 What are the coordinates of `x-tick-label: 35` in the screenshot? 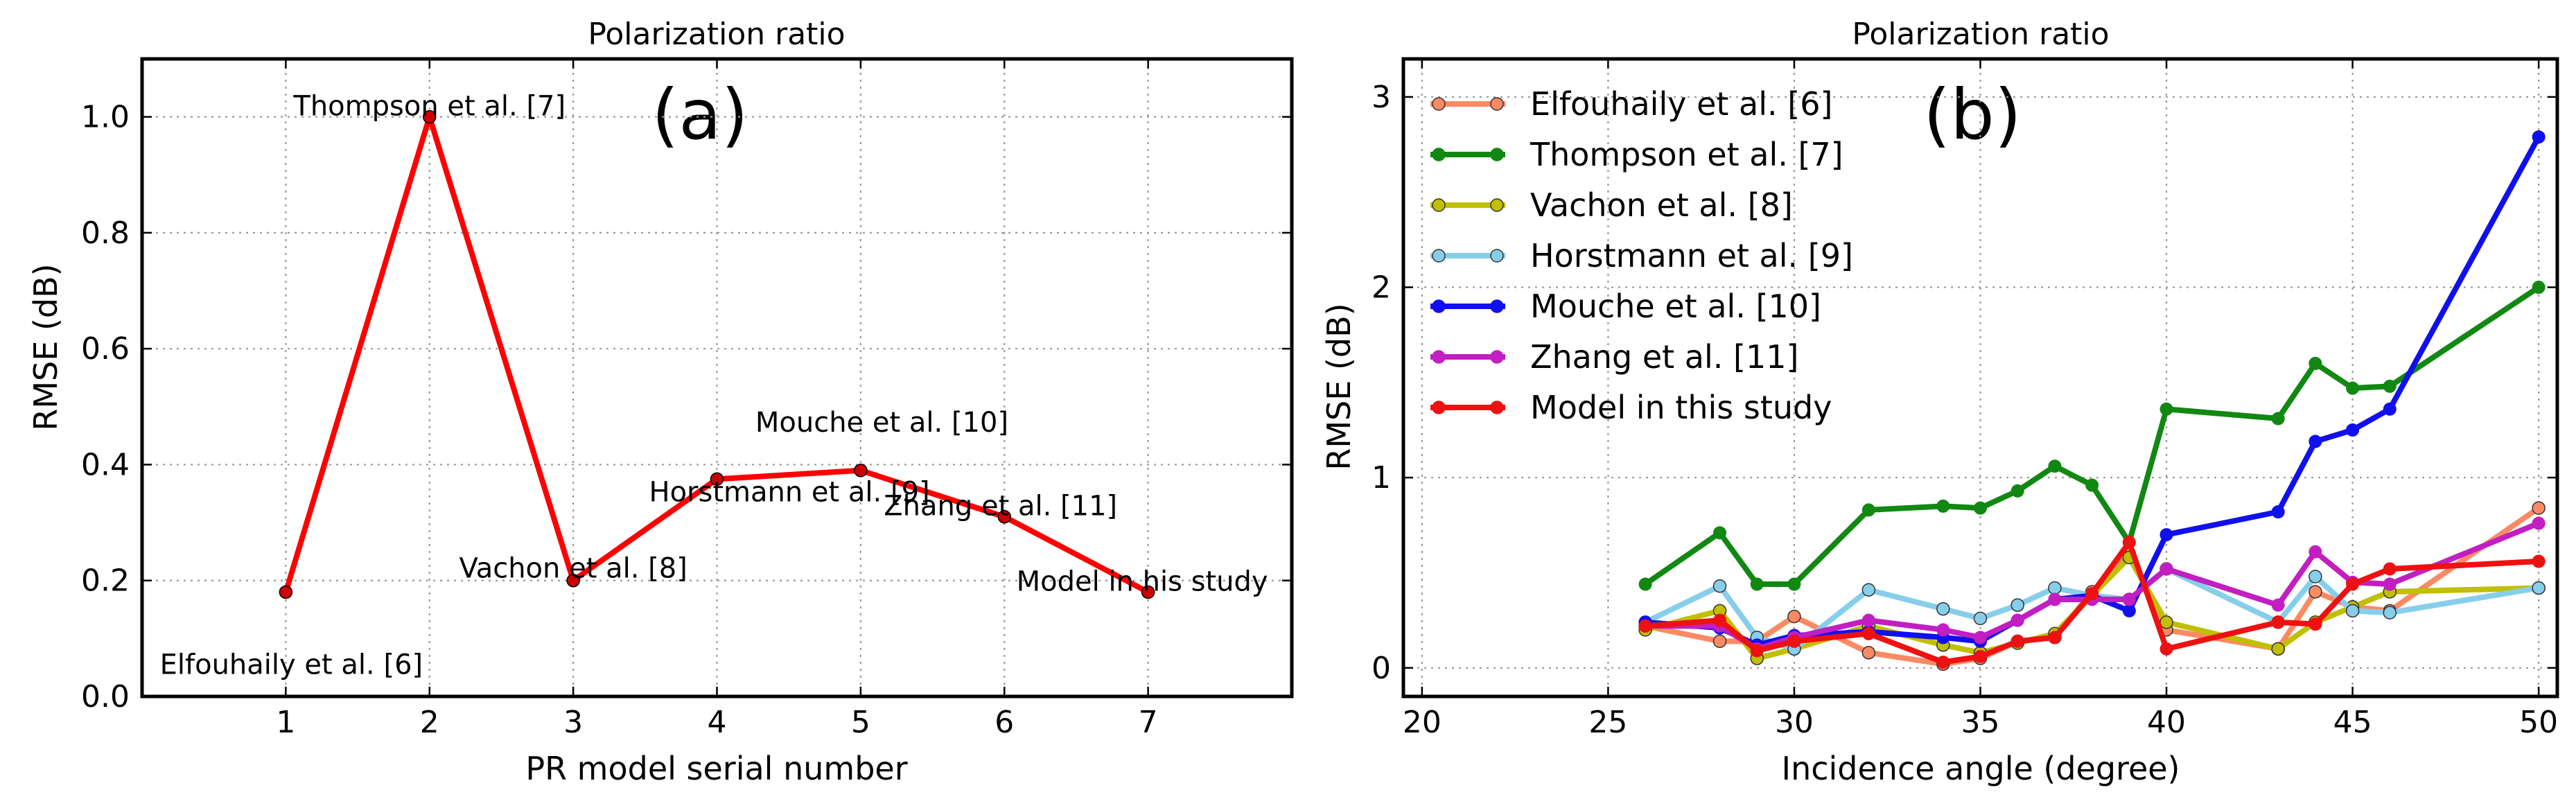 It's located at (1980, 722).